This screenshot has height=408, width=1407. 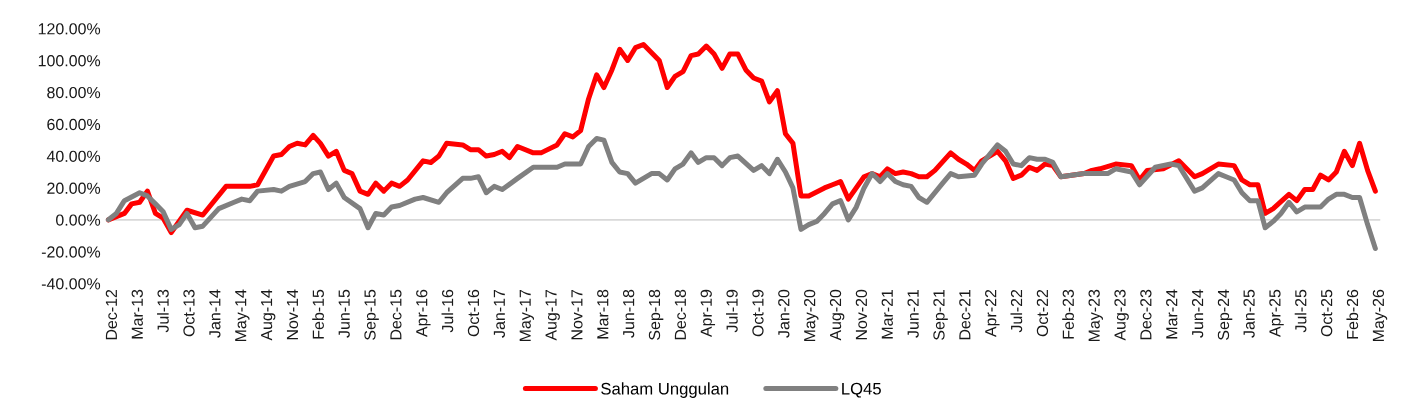 What do you see at coordinates (992, 313) in the screenshot?
I see `x-tick-label: Apr-22` at bounding box center [992, 313].